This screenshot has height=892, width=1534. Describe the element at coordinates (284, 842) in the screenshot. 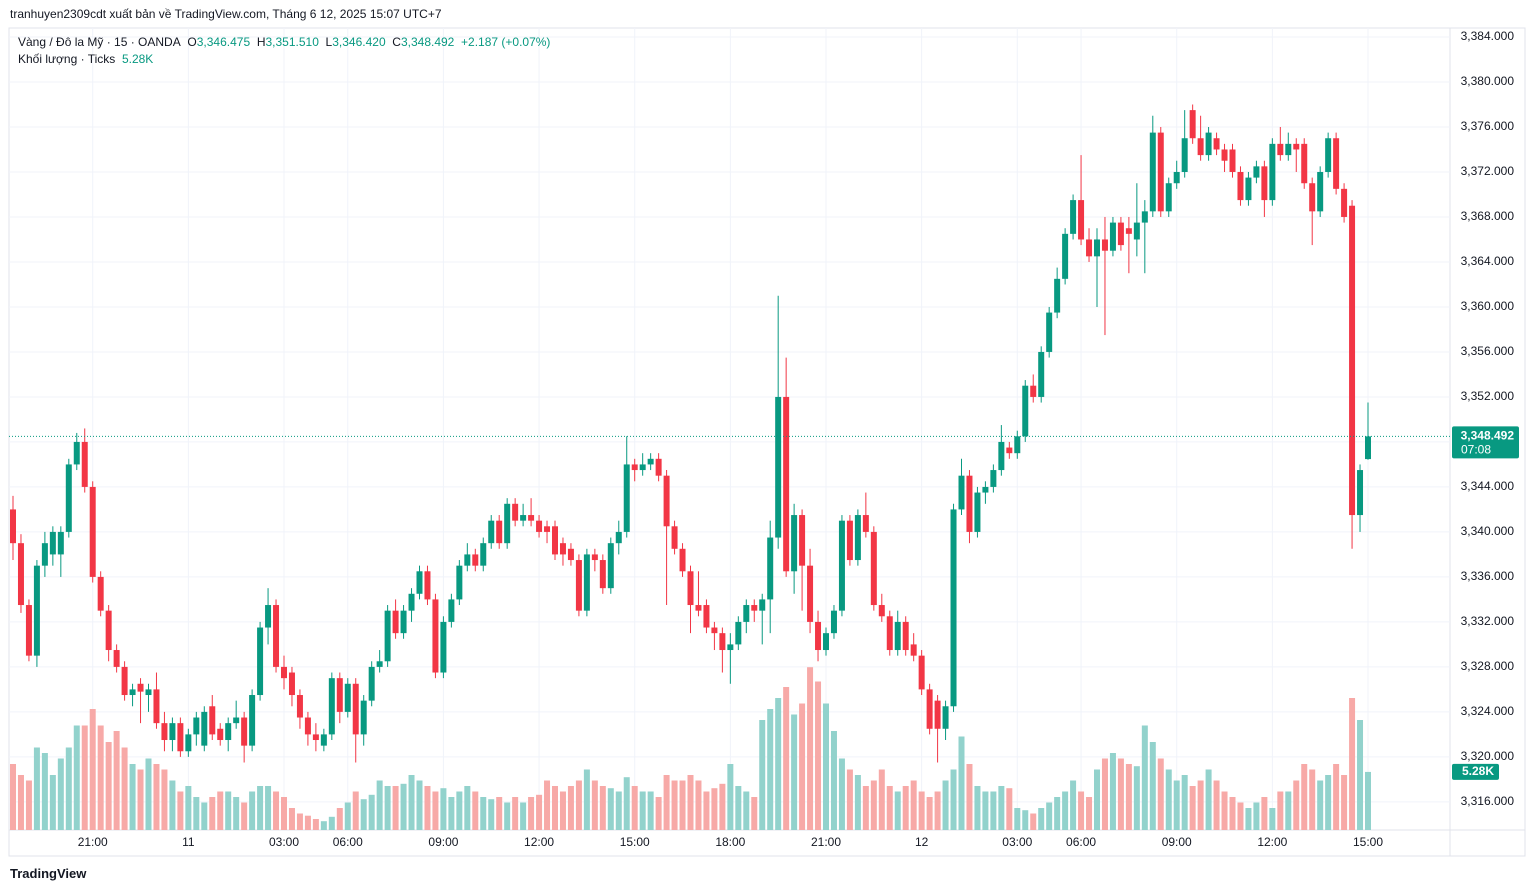

I see `x-tick-label: 03:00` at that location.